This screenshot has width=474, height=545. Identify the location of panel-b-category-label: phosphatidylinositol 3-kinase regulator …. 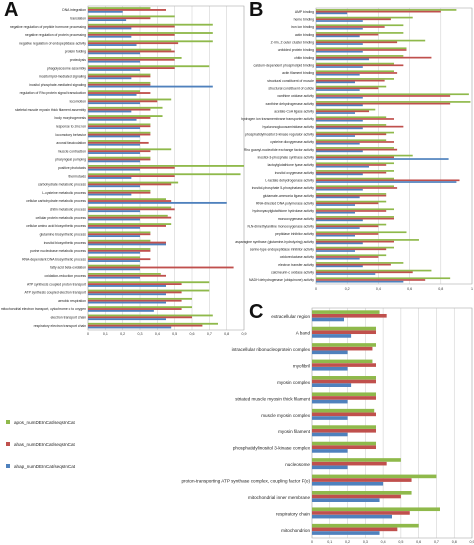
(279, 134).